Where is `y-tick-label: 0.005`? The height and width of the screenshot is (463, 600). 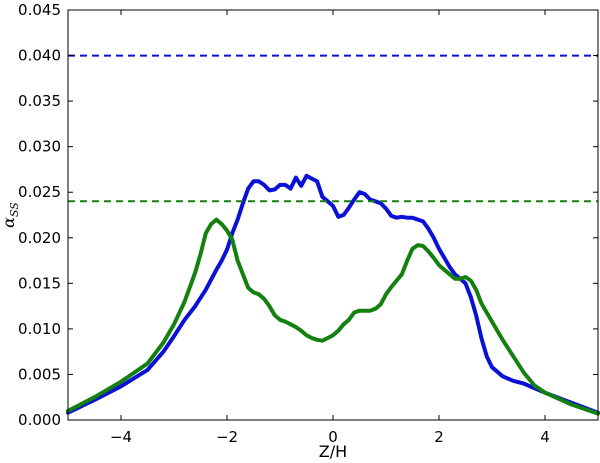 y-tick-label: 0.005 is located at coordinates (39, 374).